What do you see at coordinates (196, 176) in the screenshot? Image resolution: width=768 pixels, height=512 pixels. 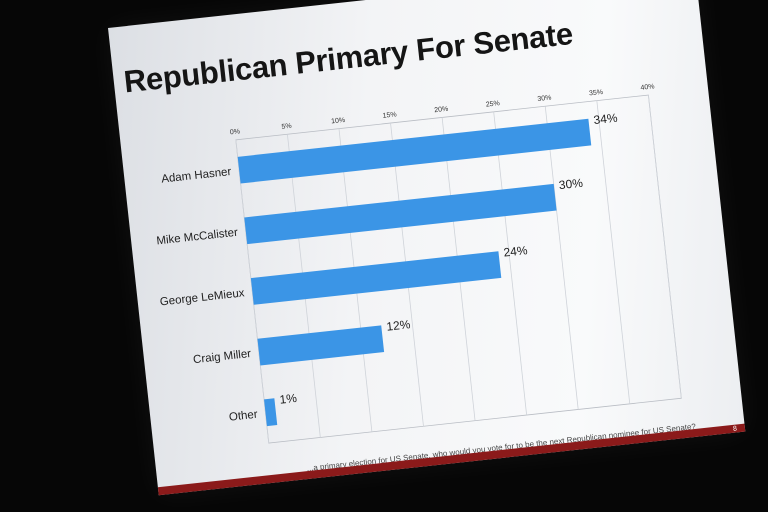 I see `category-label: Adam Hasner` at bounding box center [196, 176].